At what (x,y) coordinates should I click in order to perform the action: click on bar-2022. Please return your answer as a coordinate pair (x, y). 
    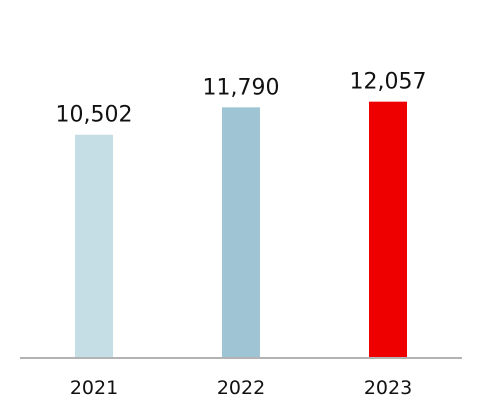
    Looking at the image, I should click on (241, 232).